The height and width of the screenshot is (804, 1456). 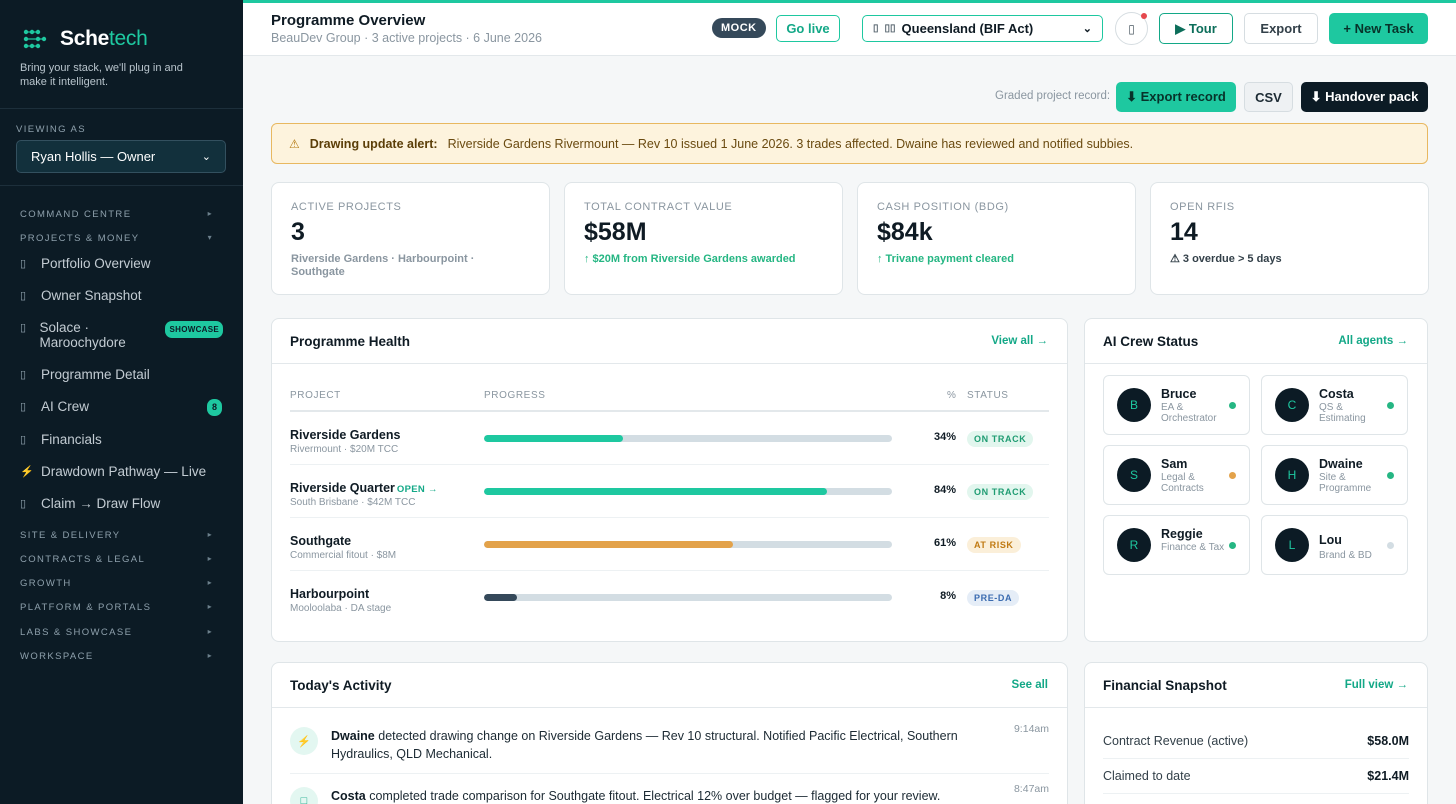 I want to click on nav-section-projects-money: PROJECTS & MONEY ▾, so click(x=116, y=238).